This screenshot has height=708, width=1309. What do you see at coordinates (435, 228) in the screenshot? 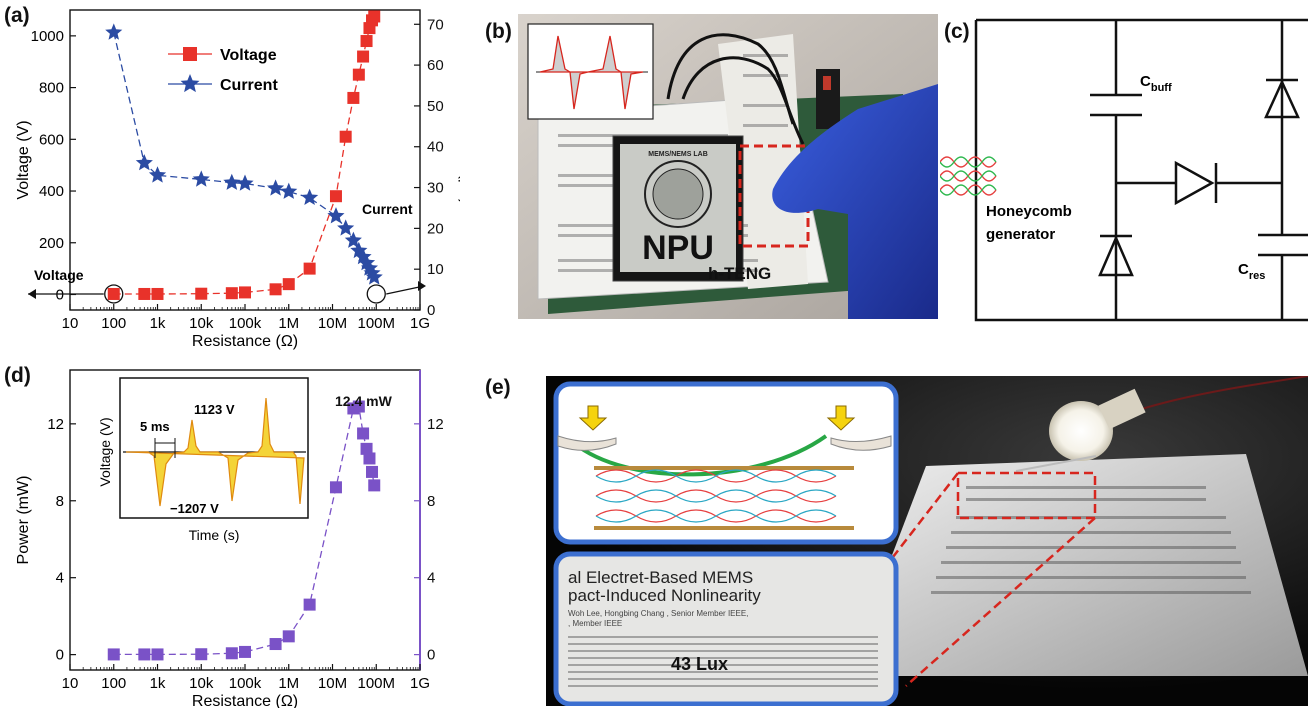
I see `y2-tick-label: 20` at bounding box center [435, 228].